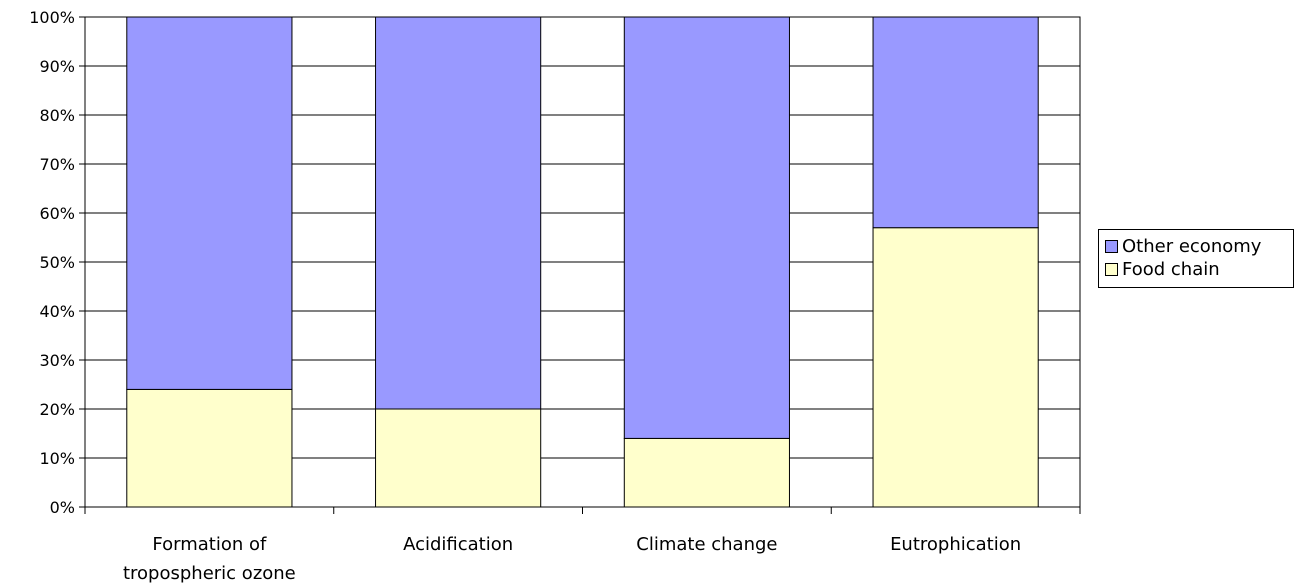  What do you see at coordinates (209, 559) in the screenshot?
I see `x-tick-label-formation-of-tropospheric-ozone: Formation of tropospheric ozone` at bounding box center [209, 559].